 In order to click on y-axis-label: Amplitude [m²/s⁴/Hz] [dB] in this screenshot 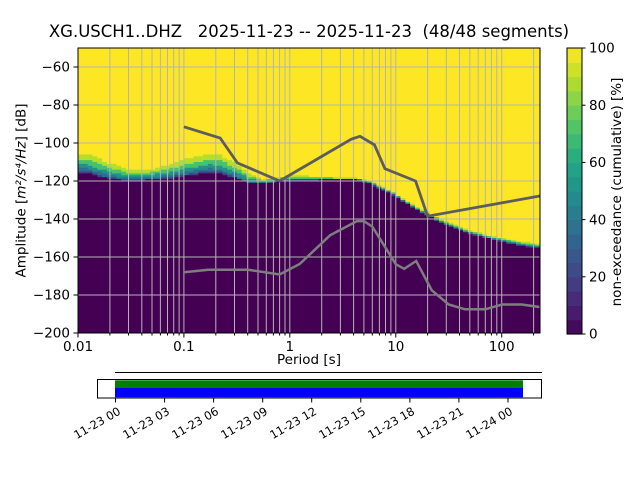, I will do `click(22, 191)`.